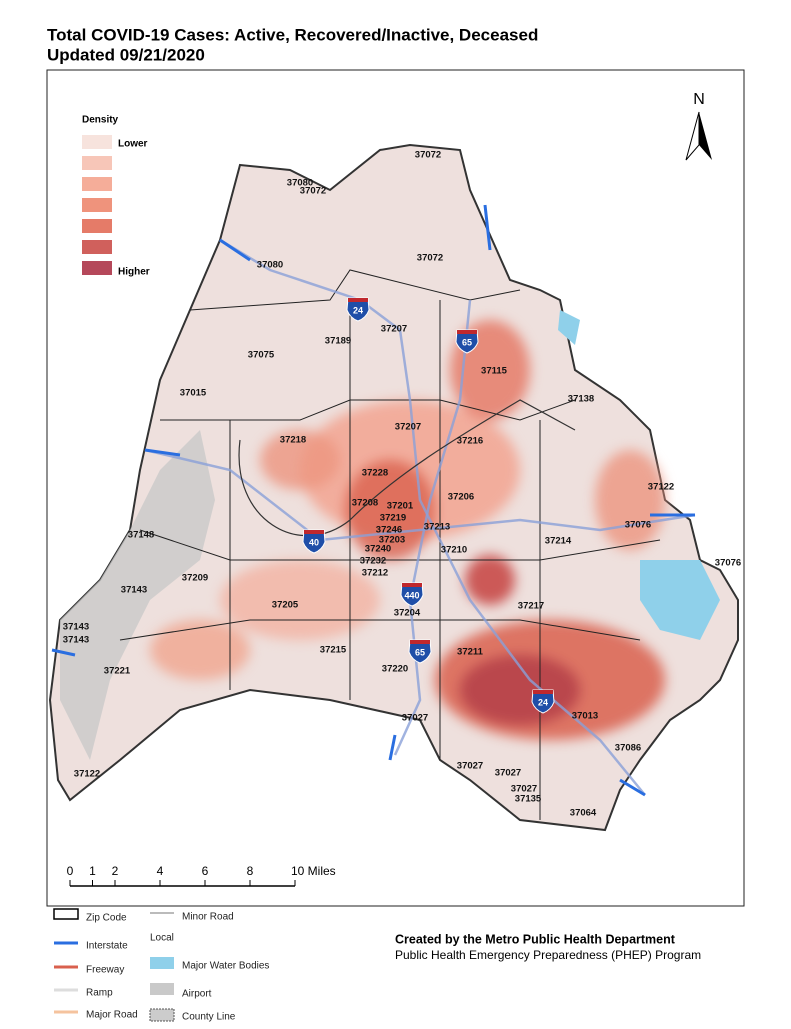 This screenshot has width=791, height=1029. I want to click on subtitle: Updated 09/21/2020, so click(126, 54).